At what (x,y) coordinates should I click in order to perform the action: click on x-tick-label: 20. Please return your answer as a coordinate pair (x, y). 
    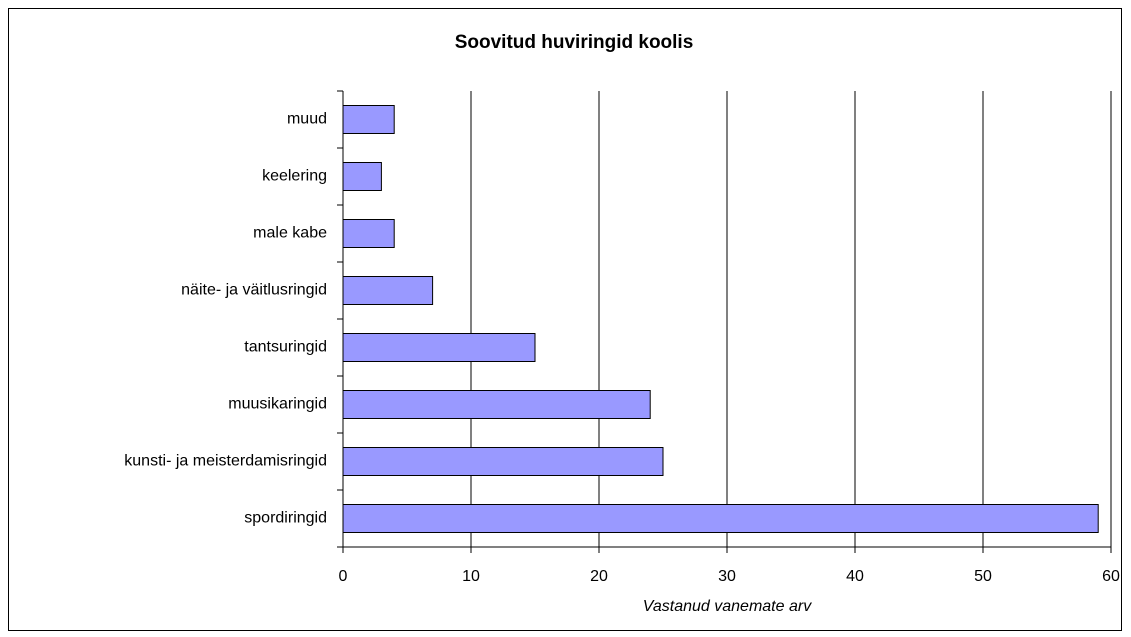
    Looking at the image, I should click on (599, 576).